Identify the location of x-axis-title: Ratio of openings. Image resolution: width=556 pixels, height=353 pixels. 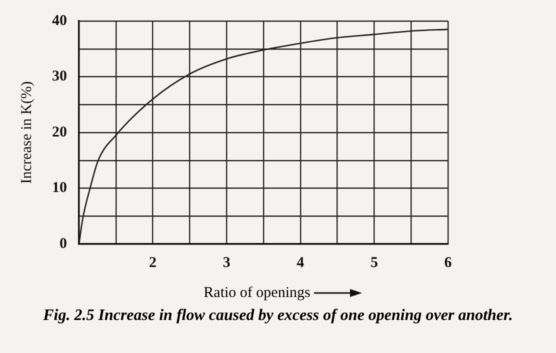
(257, 293).